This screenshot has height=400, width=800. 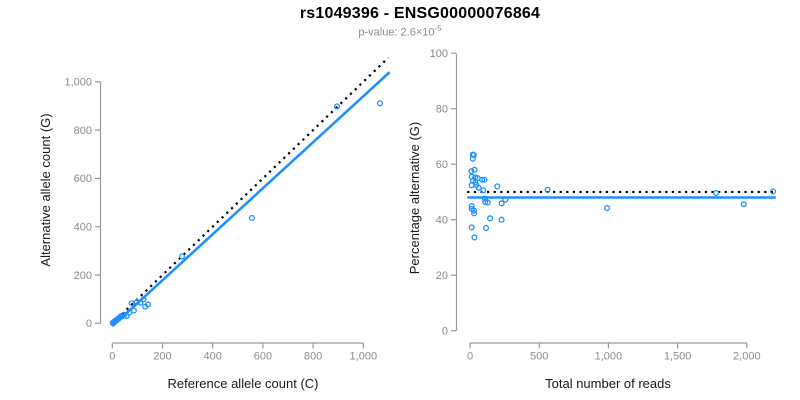 I want to click on x-axis-title: Reference allele count (C), so click(x=242, y=383).